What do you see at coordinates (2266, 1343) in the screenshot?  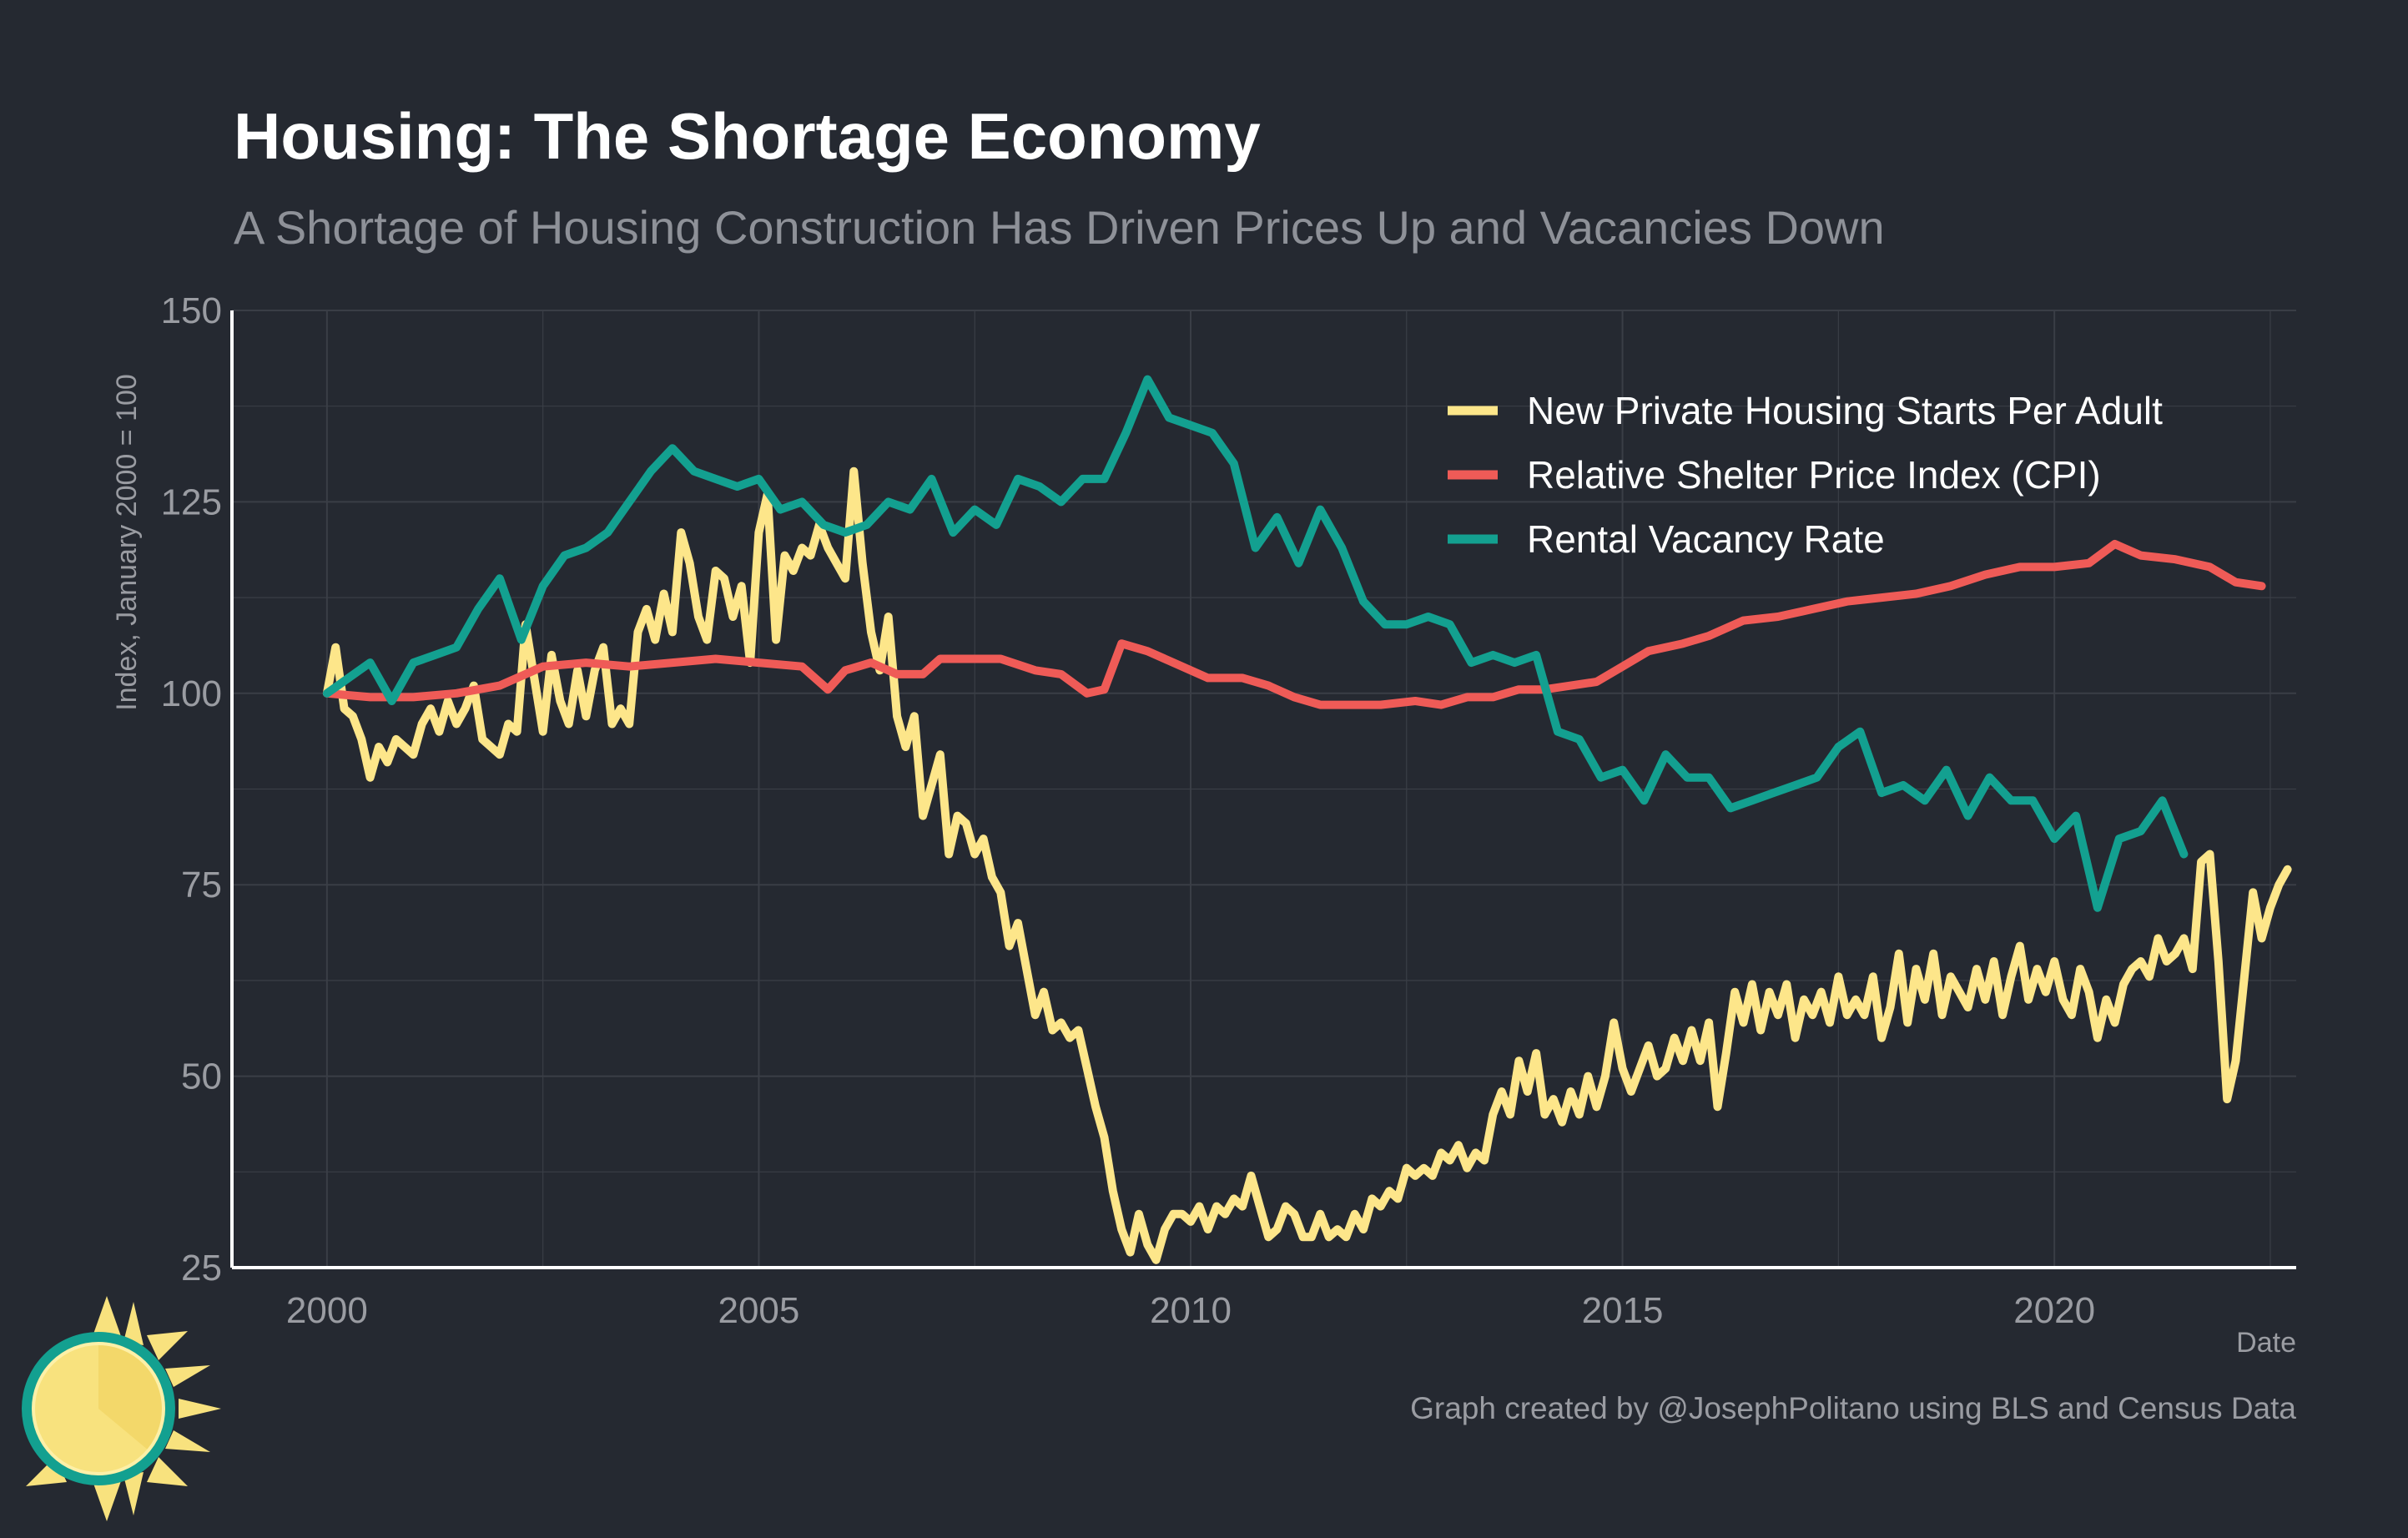 I see `x-axis-title: Date` at bounding box center [2266, 1343].